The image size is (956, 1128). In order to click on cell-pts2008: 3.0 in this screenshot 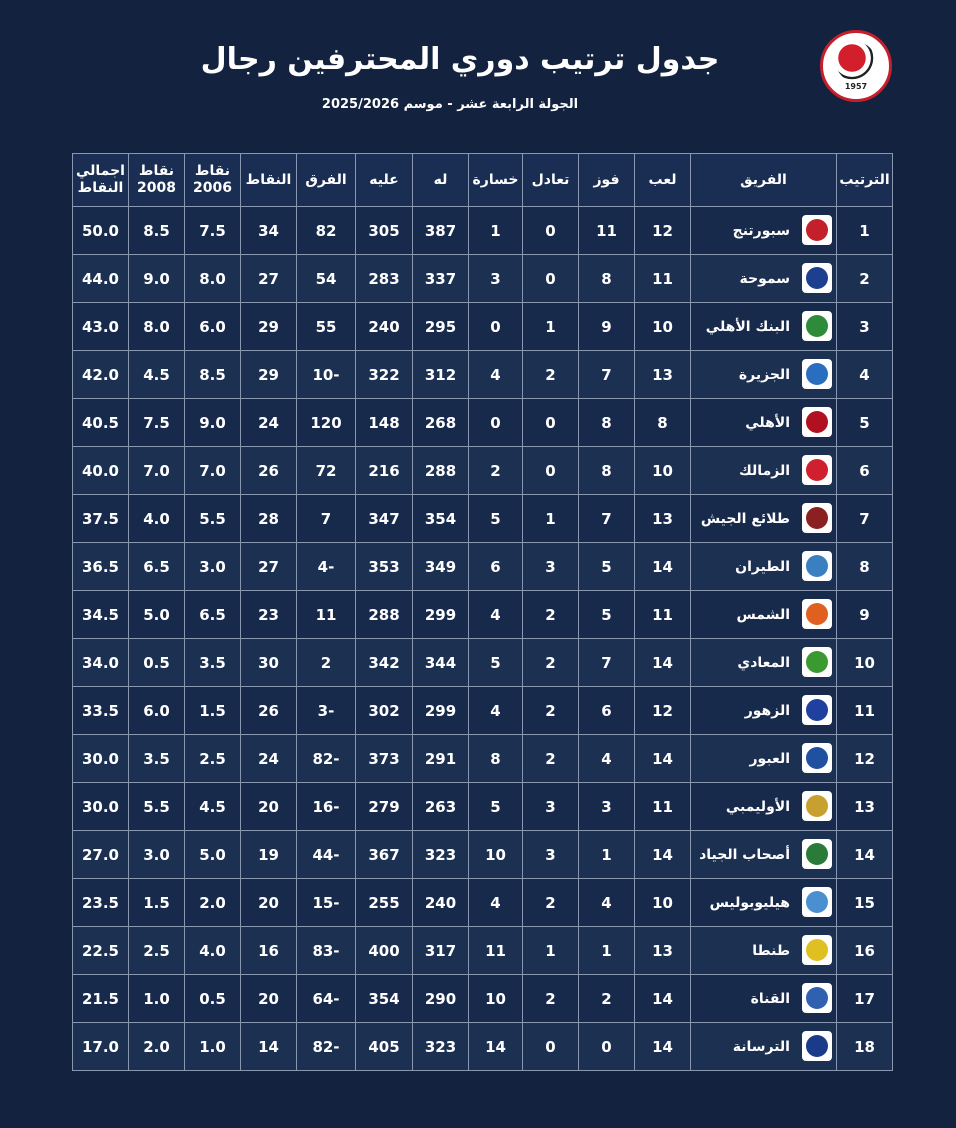, I will do `click(156, 854)`.